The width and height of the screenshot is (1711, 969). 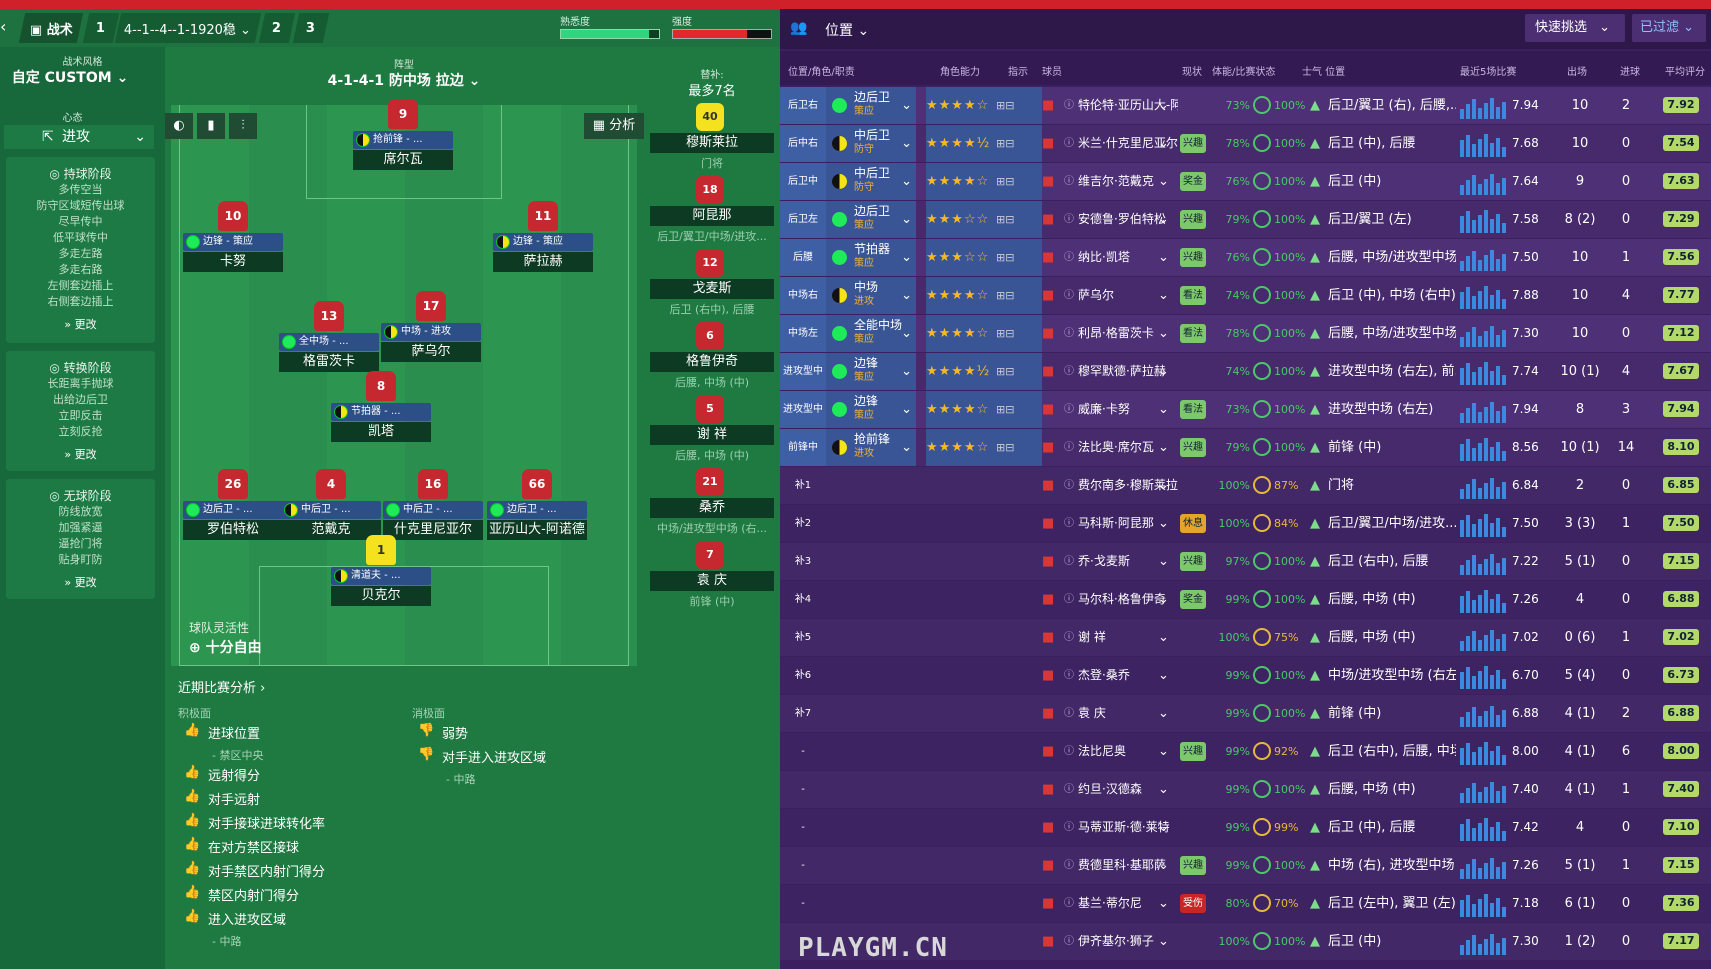 What do you see at coordinates (1192, 72) in the screenshot?
I see `col-status: 现状` at bounding box center [1192, 72].